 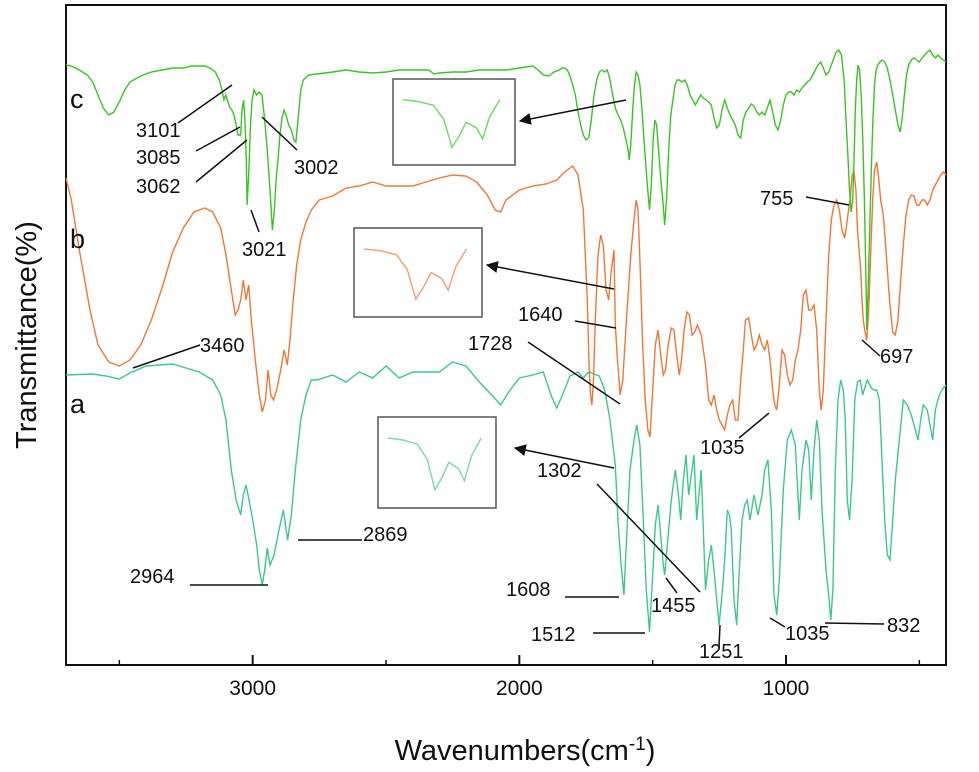 I want to click on x-axis-label-sup: -1, so click(x=637, y=744).